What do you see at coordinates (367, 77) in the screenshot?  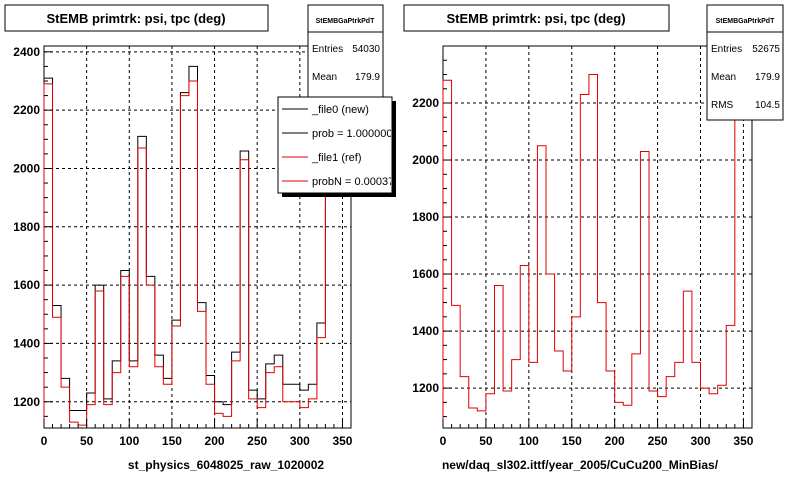 I see `left-stats-mean-value: 179.9` at bounding box center [367, 77].